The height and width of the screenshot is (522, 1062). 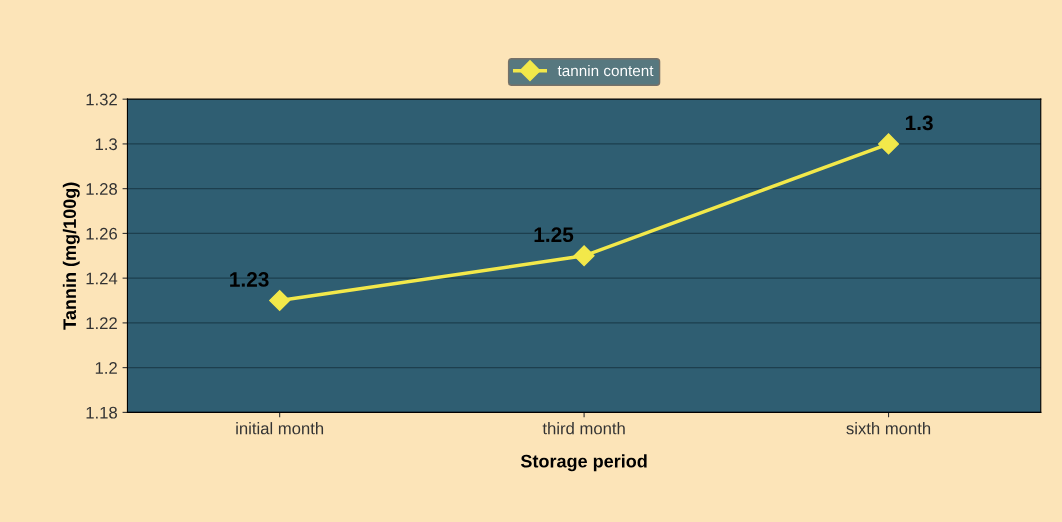 What do you see at coordinates (102, 278) in the screenshot?
I see `y-tick-label: 1.24` at bounding box center [102, 278].